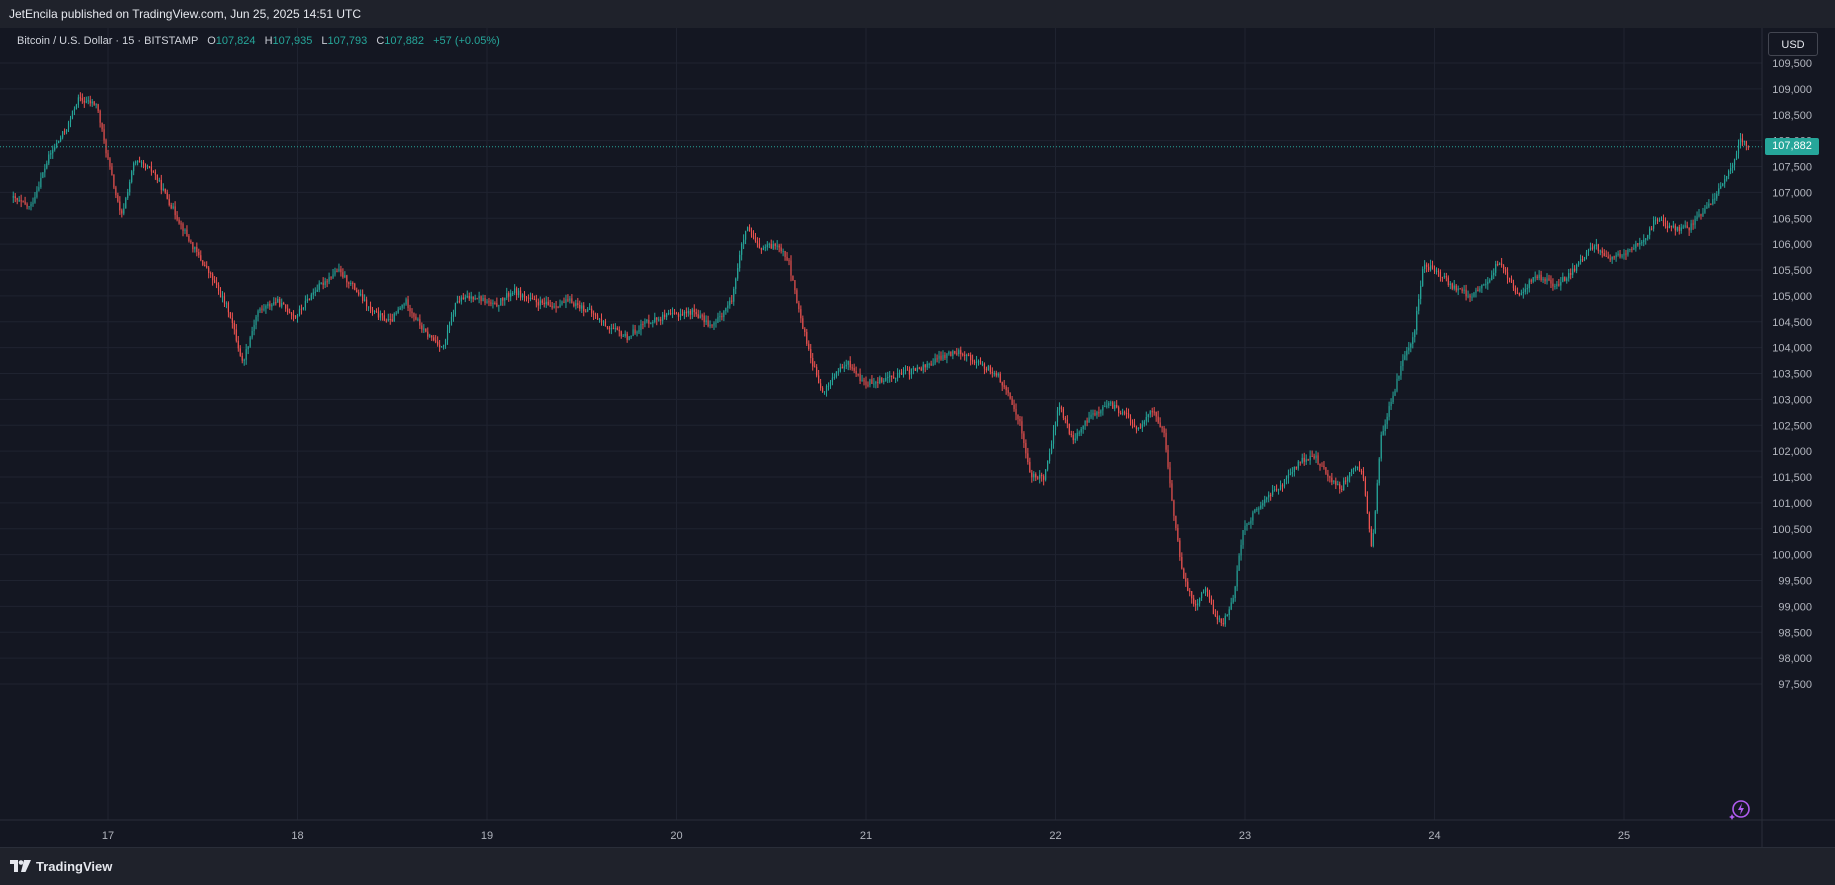 The width and height of the screenshot is (1835, 885). I want to click on x-tick-label: 19, so click(487, 836).